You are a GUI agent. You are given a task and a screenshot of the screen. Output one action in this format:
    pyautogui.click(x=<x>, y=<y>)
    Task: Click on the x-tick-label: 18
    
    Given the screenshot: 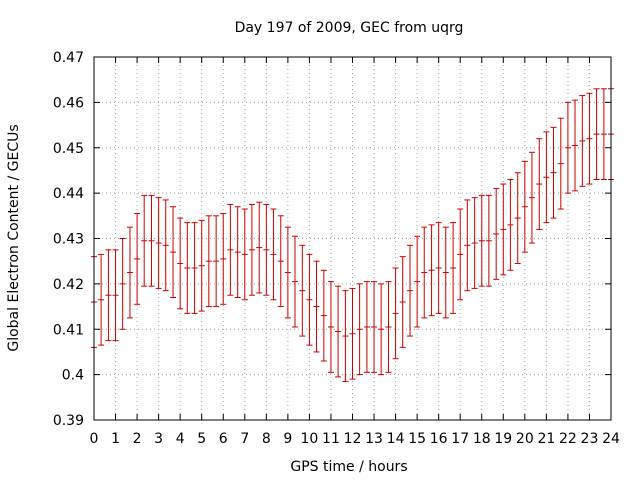 What is the action you would take?
    pyautogui.click(x=482, y=439)
    